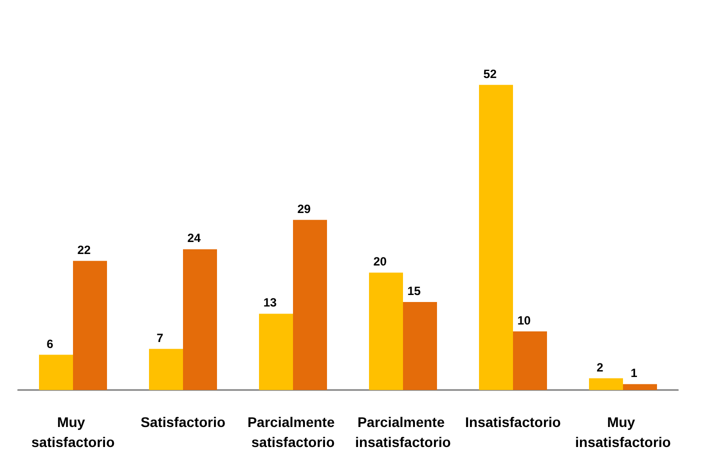 The width and height of the screenshot is (707, 460). Describe the element at coordinates (293, 432) in the screenshot. I see `x-tick-label: Parcialmente satisfactorio` at that location.